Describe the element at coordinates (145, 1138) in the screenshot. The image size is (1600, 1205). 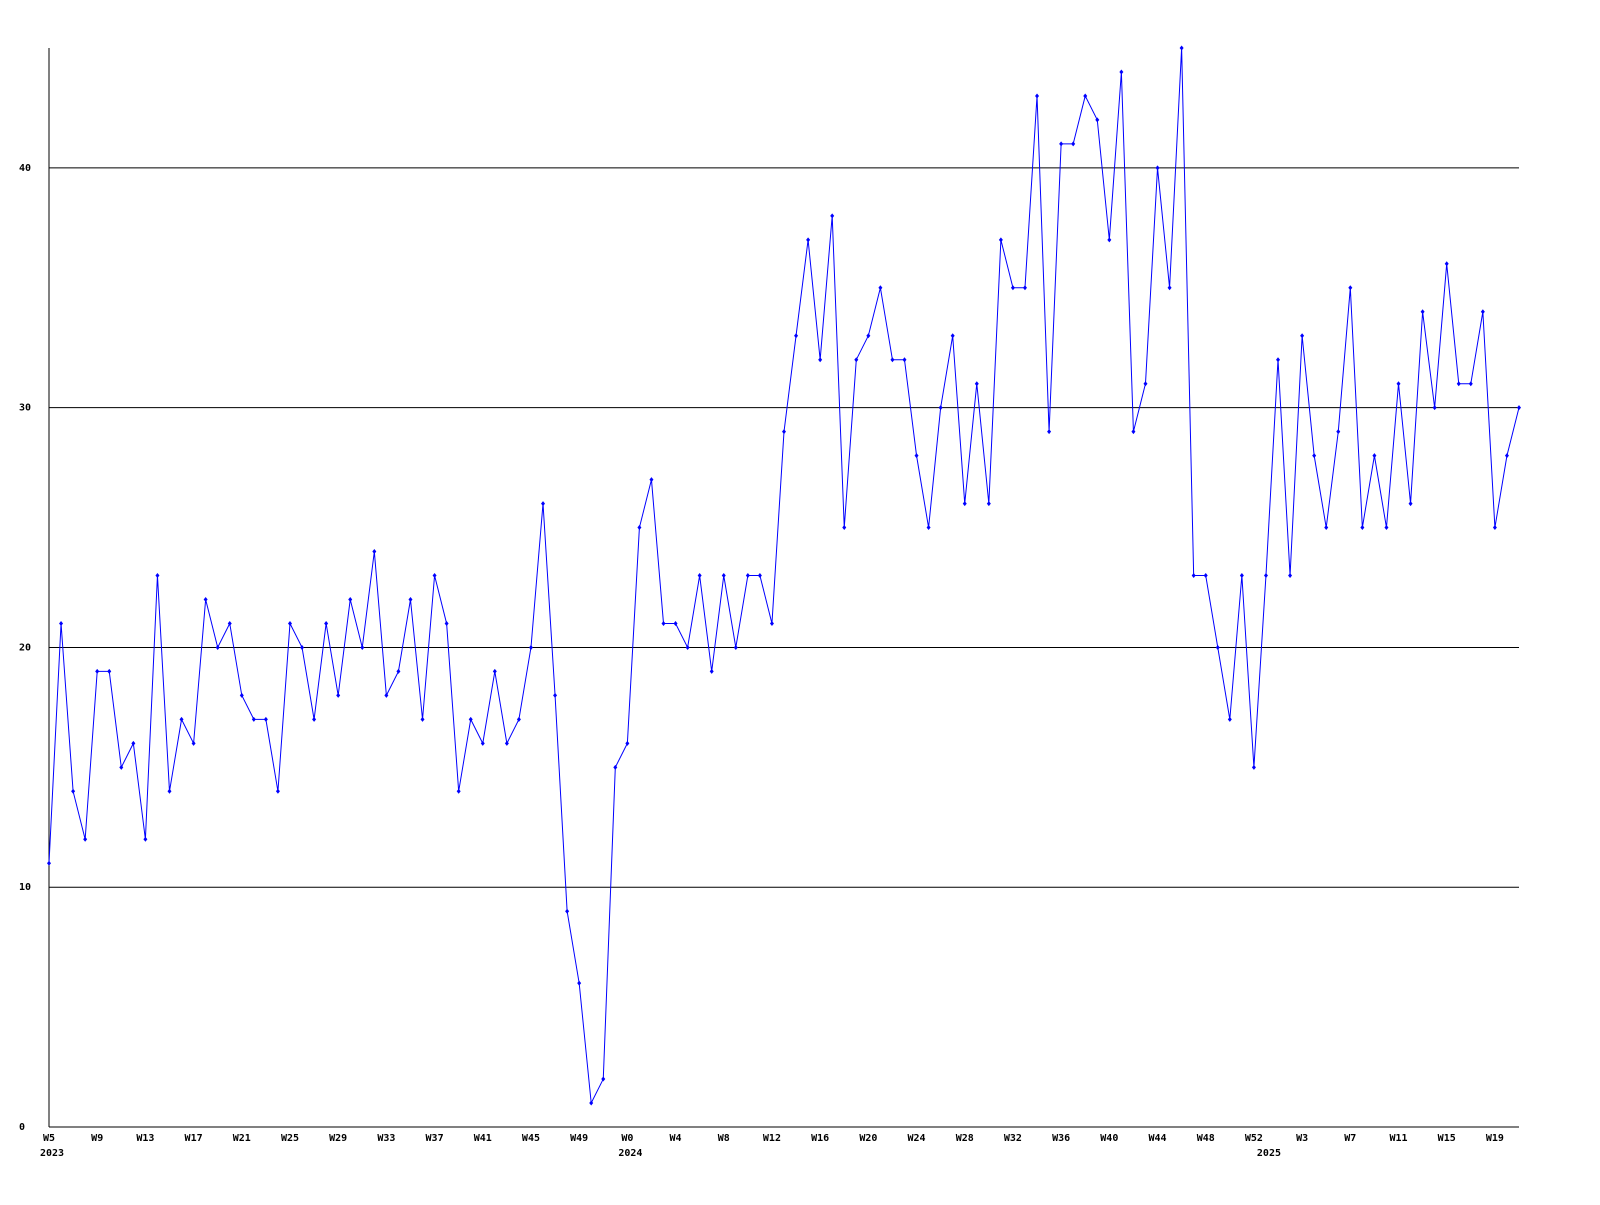
I see `x-tick-label: W13` at that location.